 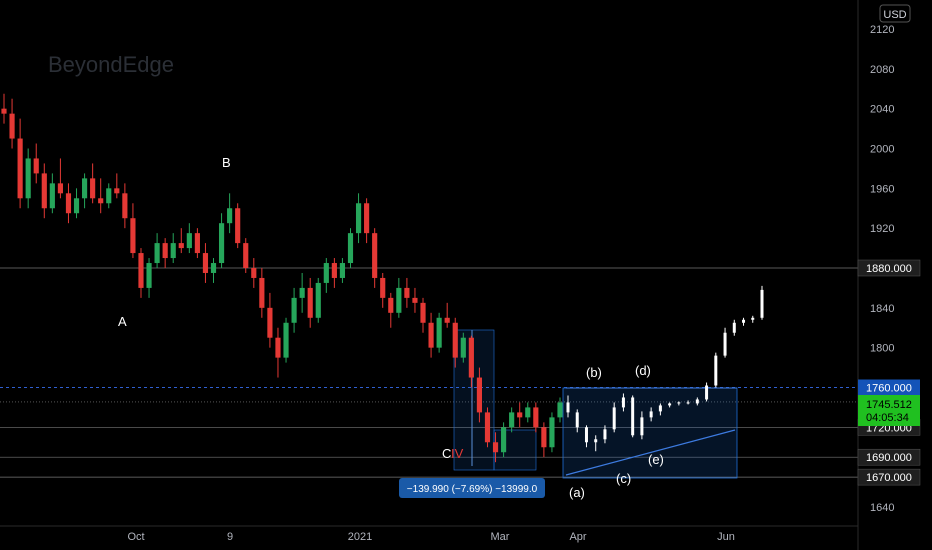 I want to click on price-tick-label: 1960, so click(x=882, y=189).